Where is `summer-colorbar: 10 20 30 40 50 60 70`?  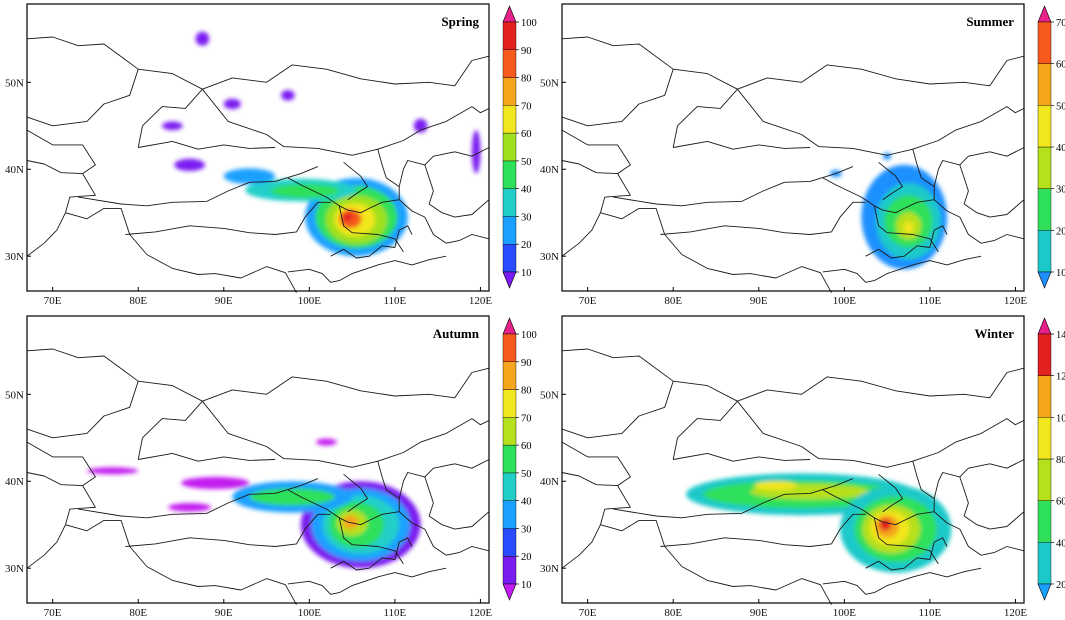
summer-colorbar: 10 20 30 40 50 60 70 is located at coordinates (1051, 147).